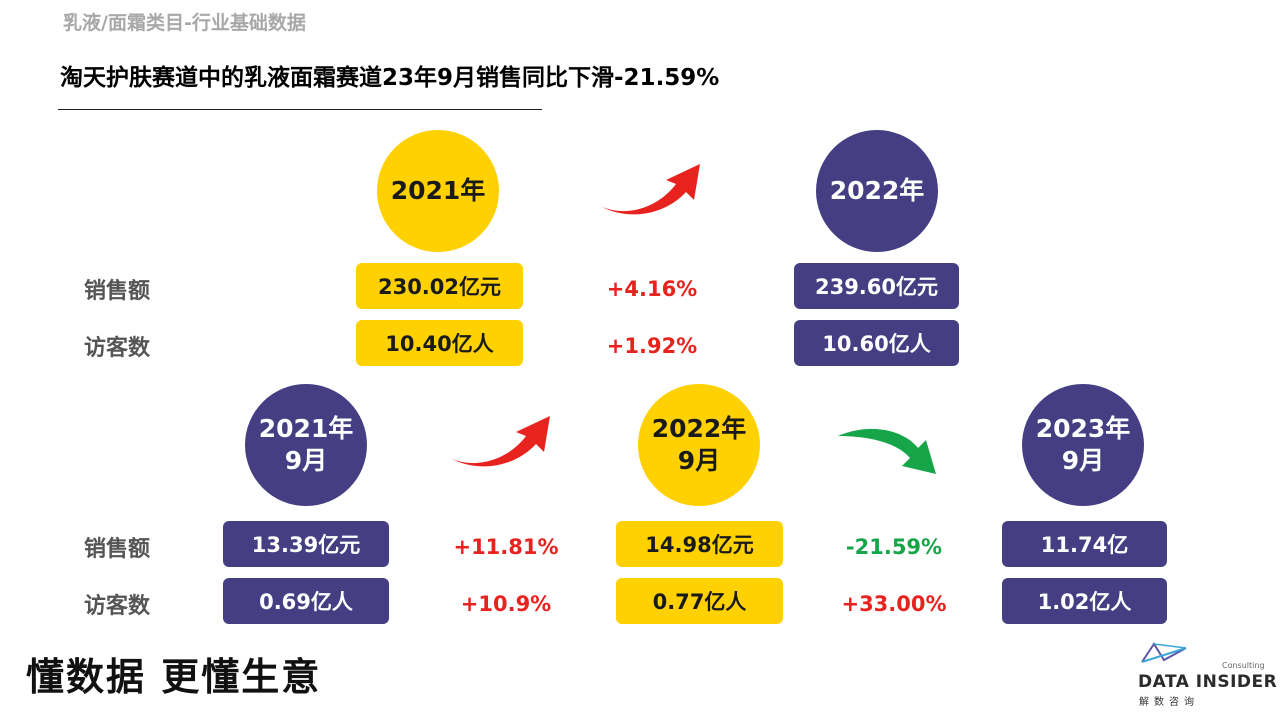 The width and height of the screenshot is (1280, 720). What do you see at coordinates (306, 544) in the screenshot?
I see `sales-sep-2021-box: 13.39亿元` at bounding box center [306, 544].